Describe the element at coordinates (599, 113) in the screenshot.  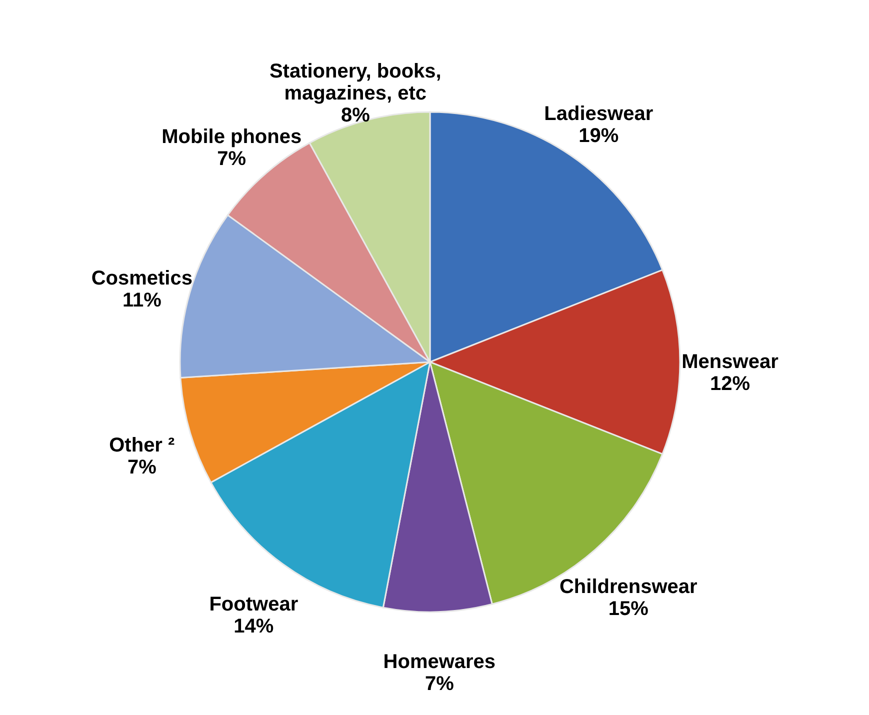
I see `slice-label: Ladieswear` at that location.